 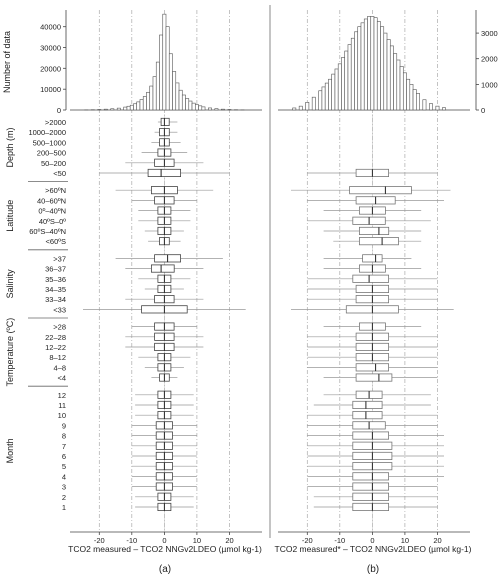 What do you see at coordinates (57, 357) in the screenshot?
I see `category-label: 8–12` at bounding box center [57, 357].